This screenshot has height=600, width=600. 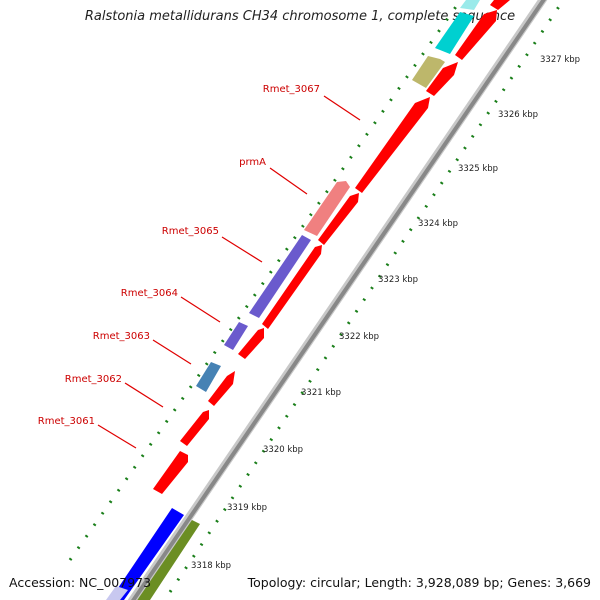 I want to click on gene-label: Rmet_3064, so click(x=149, y=293).